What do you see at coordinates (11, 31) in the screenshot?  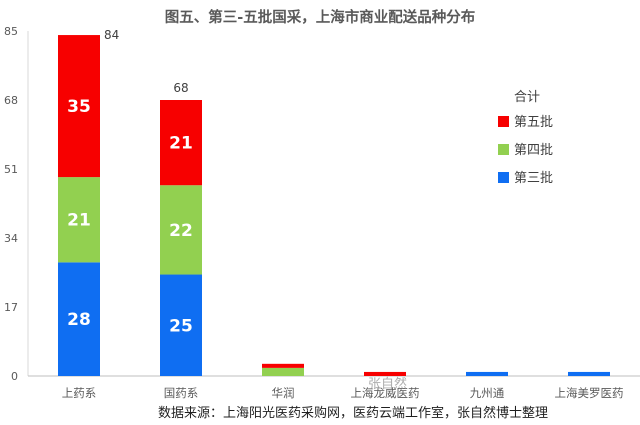 I see `y-tick-label: 85` at bounding box center [11, 31].